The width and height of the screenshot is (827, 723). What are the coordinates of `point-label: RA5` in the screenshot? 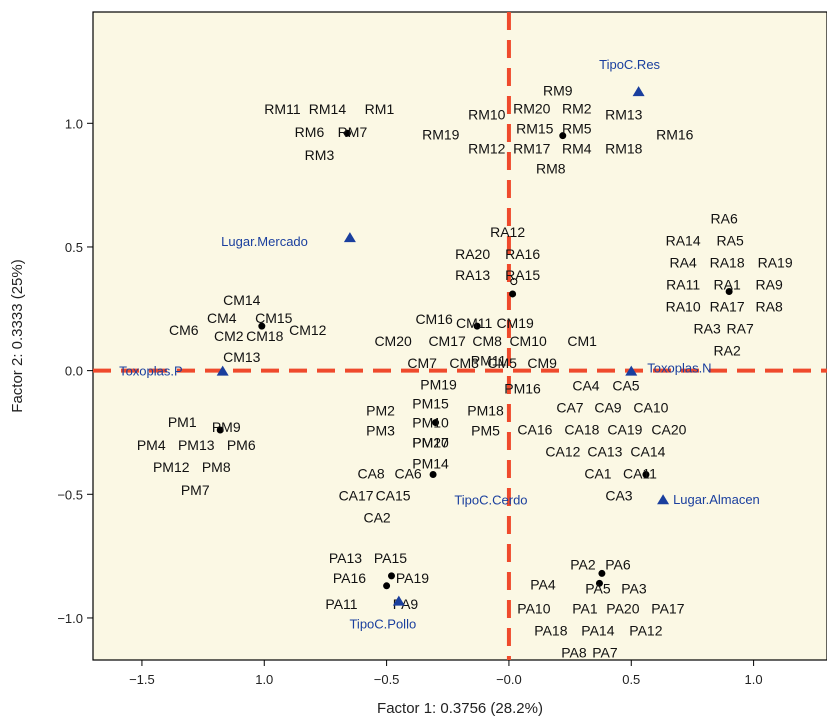 It's located at (730, 240).